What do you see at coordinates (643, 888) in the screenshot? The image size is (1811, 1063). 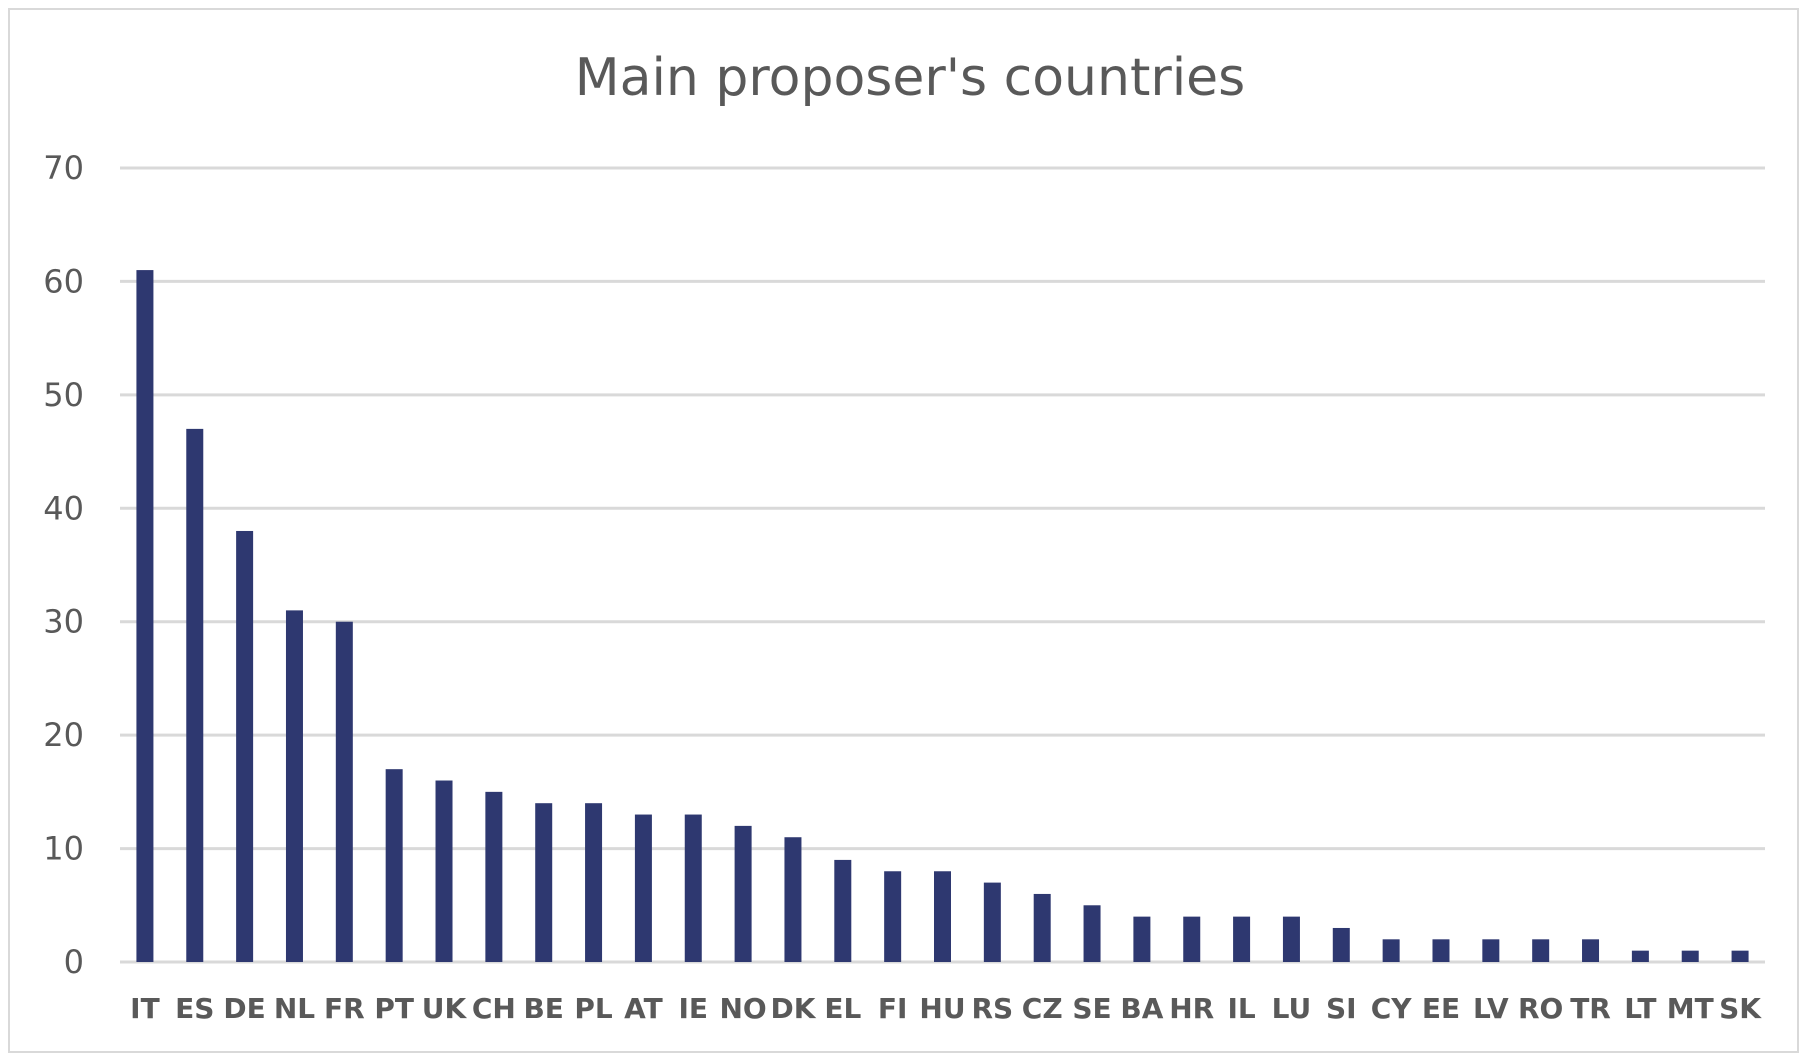 I see `bar-at` at bounding box center [643, 888].